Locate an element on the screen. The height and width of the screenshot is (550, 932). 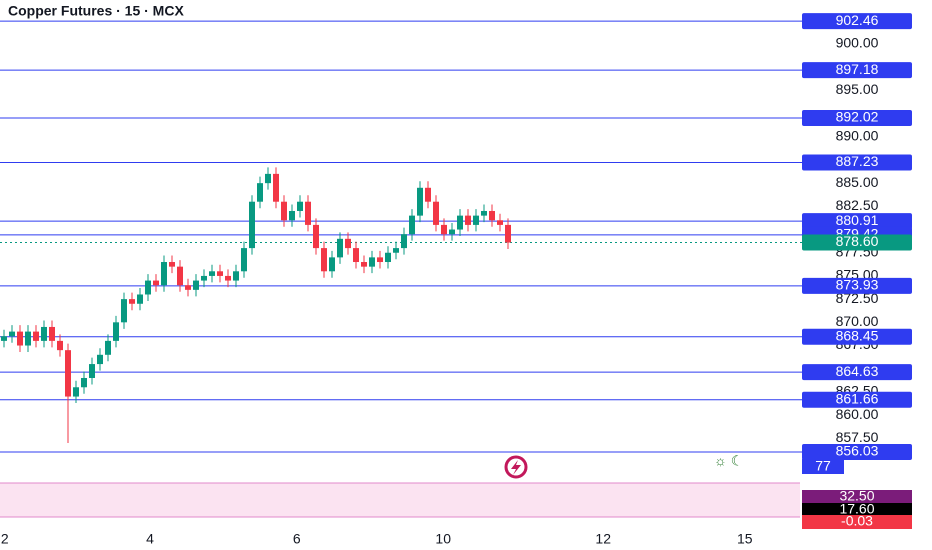
last-price-badge is located at coordinates (857, 242).